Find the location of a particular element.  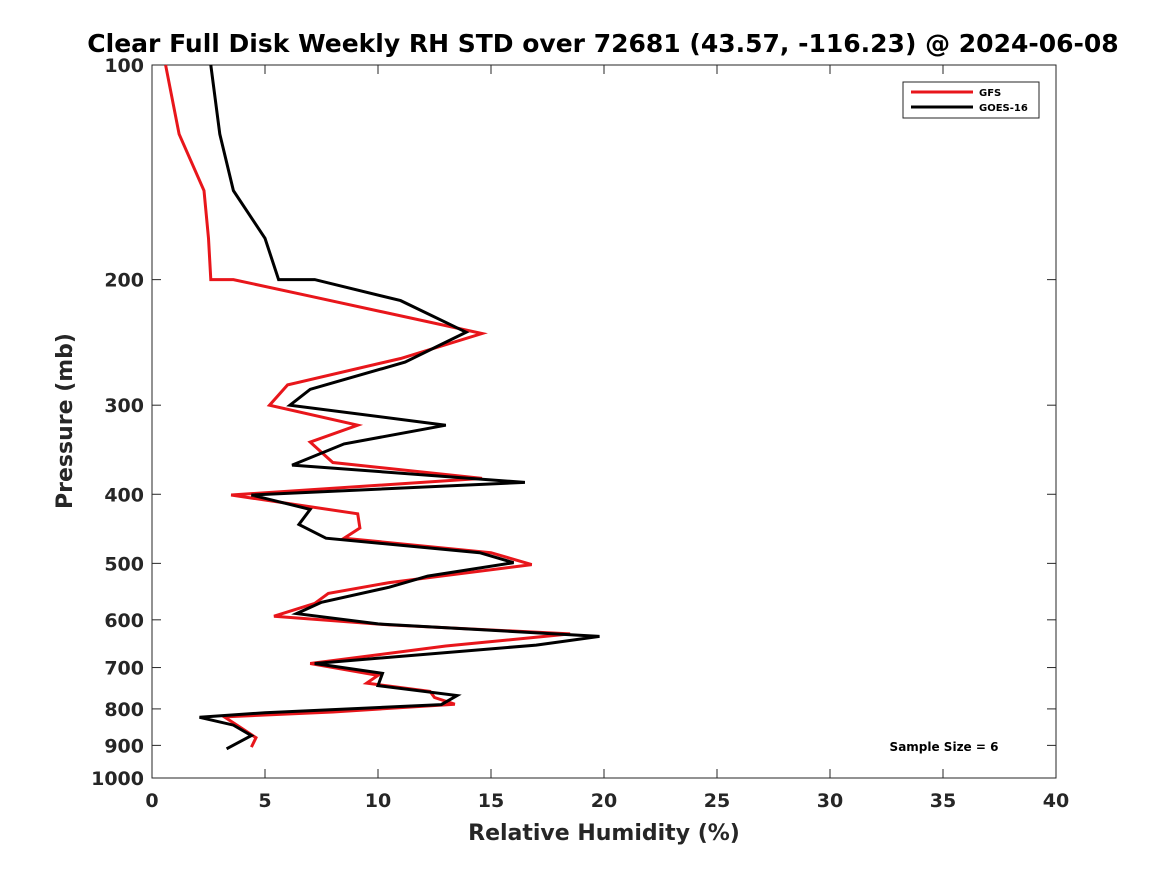

sample-size-annotation: Sample Size = 6 is located at coordinates (944, 747).